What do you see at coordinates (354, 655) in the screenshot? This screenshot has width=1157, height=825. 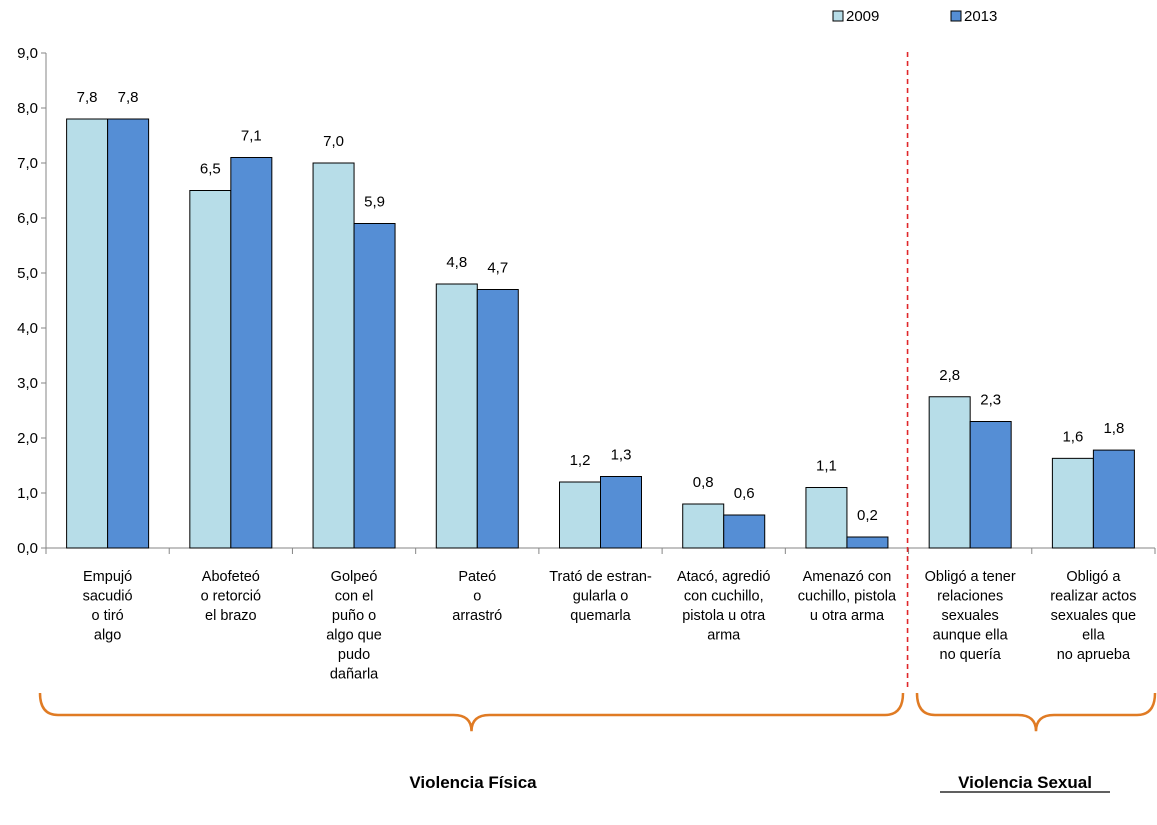 I see `category-label: pudo` at bounding box center [354, 655].